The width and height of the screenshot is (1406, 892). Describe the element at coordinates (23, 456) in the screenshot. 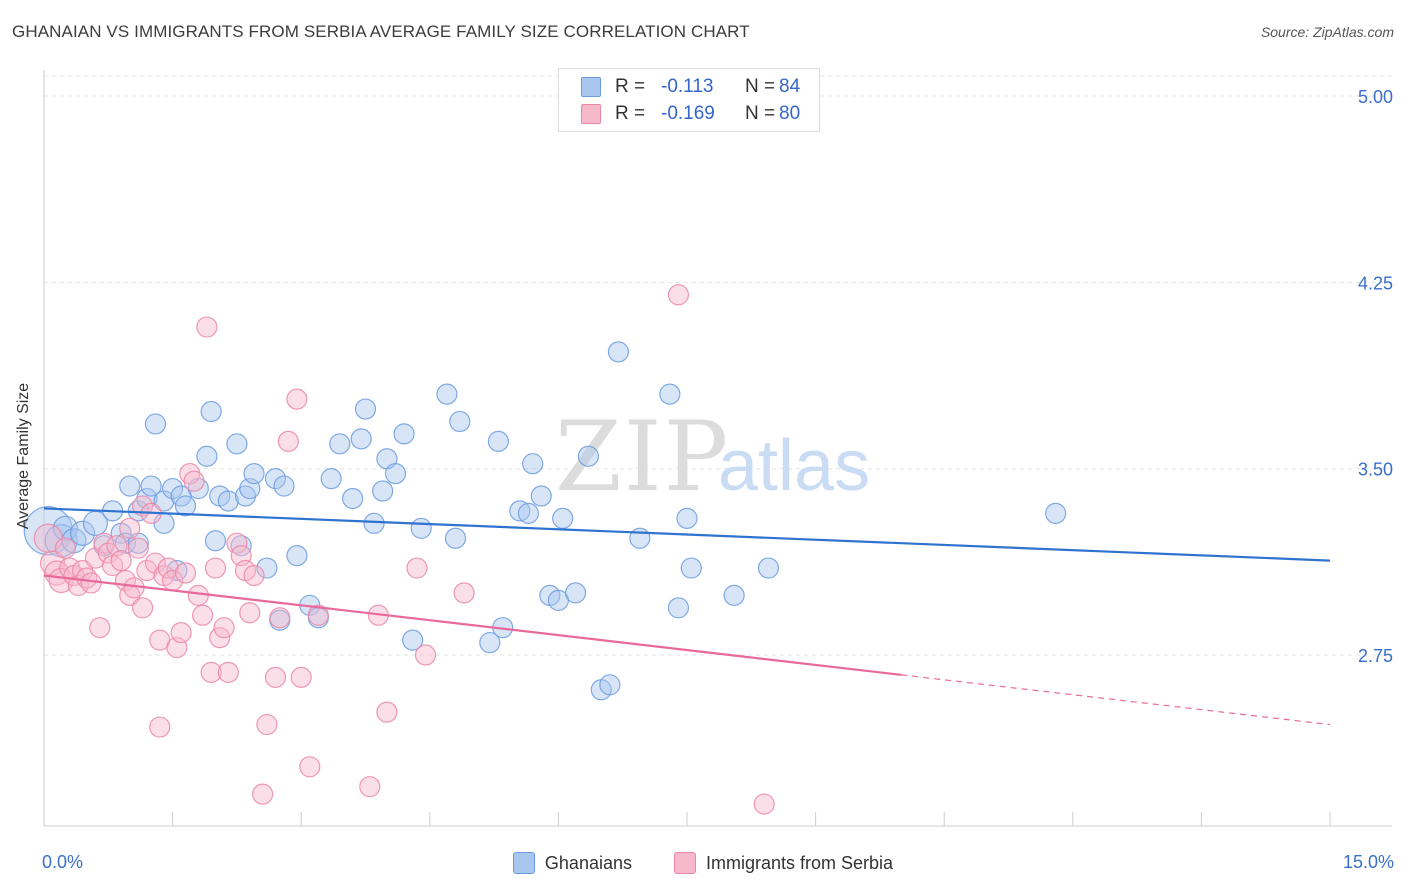

I see `y-axis-label: Average Family Size` at that location.